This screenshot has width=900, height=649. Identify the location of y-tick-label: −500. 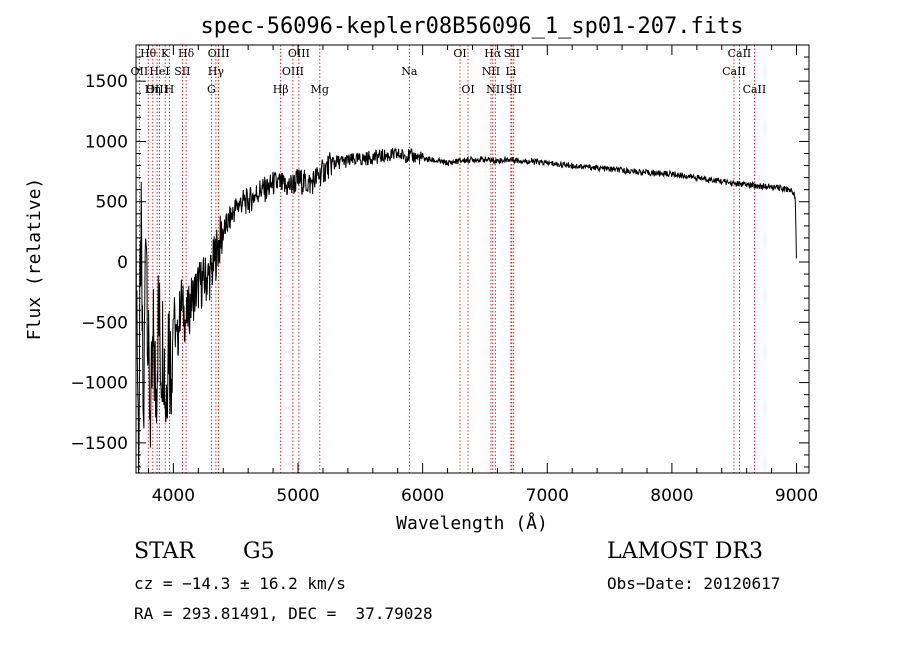
(104, 323).